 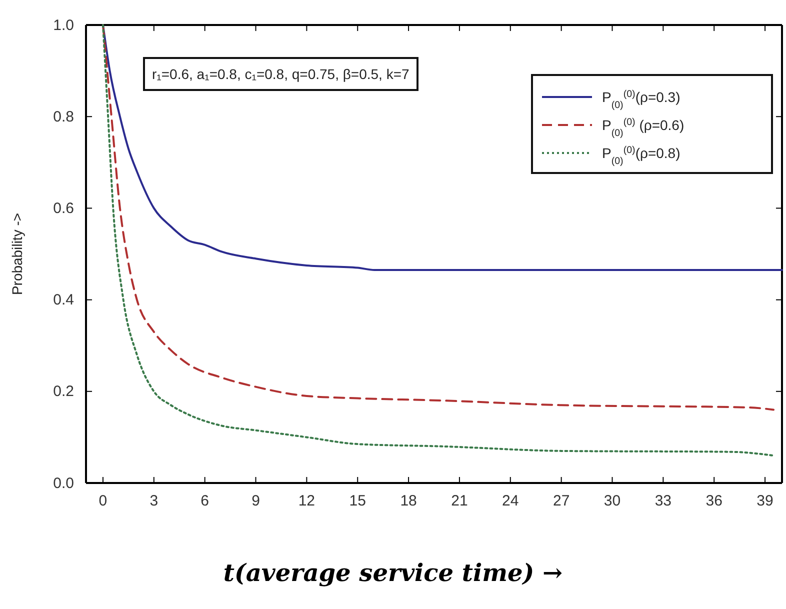 What do you see at coordinates (641, 155) in the screenshot?
I see `legend-label: P$_{(0)}$$^{(0)}$(ρ=0.8)` at bounding box center [641, 155].